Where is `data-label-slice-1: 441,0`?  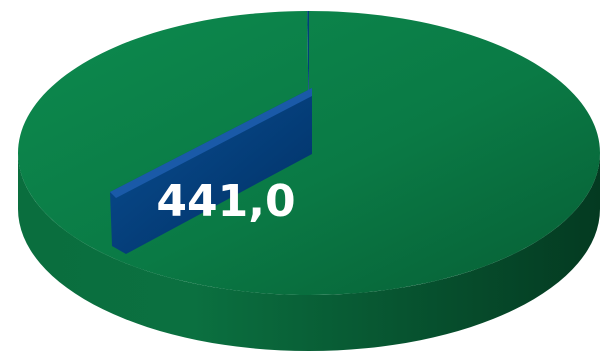
data-label-slice-1: 441,0 is located at coordinates (225, 201).